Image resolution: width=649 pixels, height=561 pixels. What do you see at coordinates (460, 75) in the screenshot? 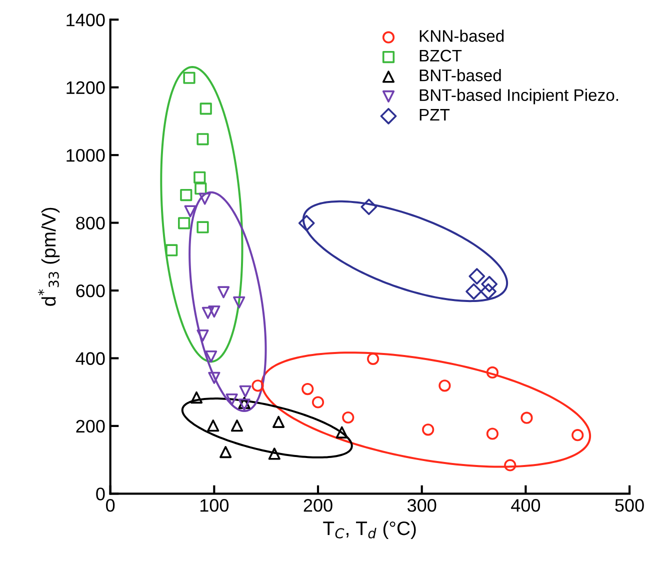
I see `legend-label: BNT-based` at bounding box center [460, 75].